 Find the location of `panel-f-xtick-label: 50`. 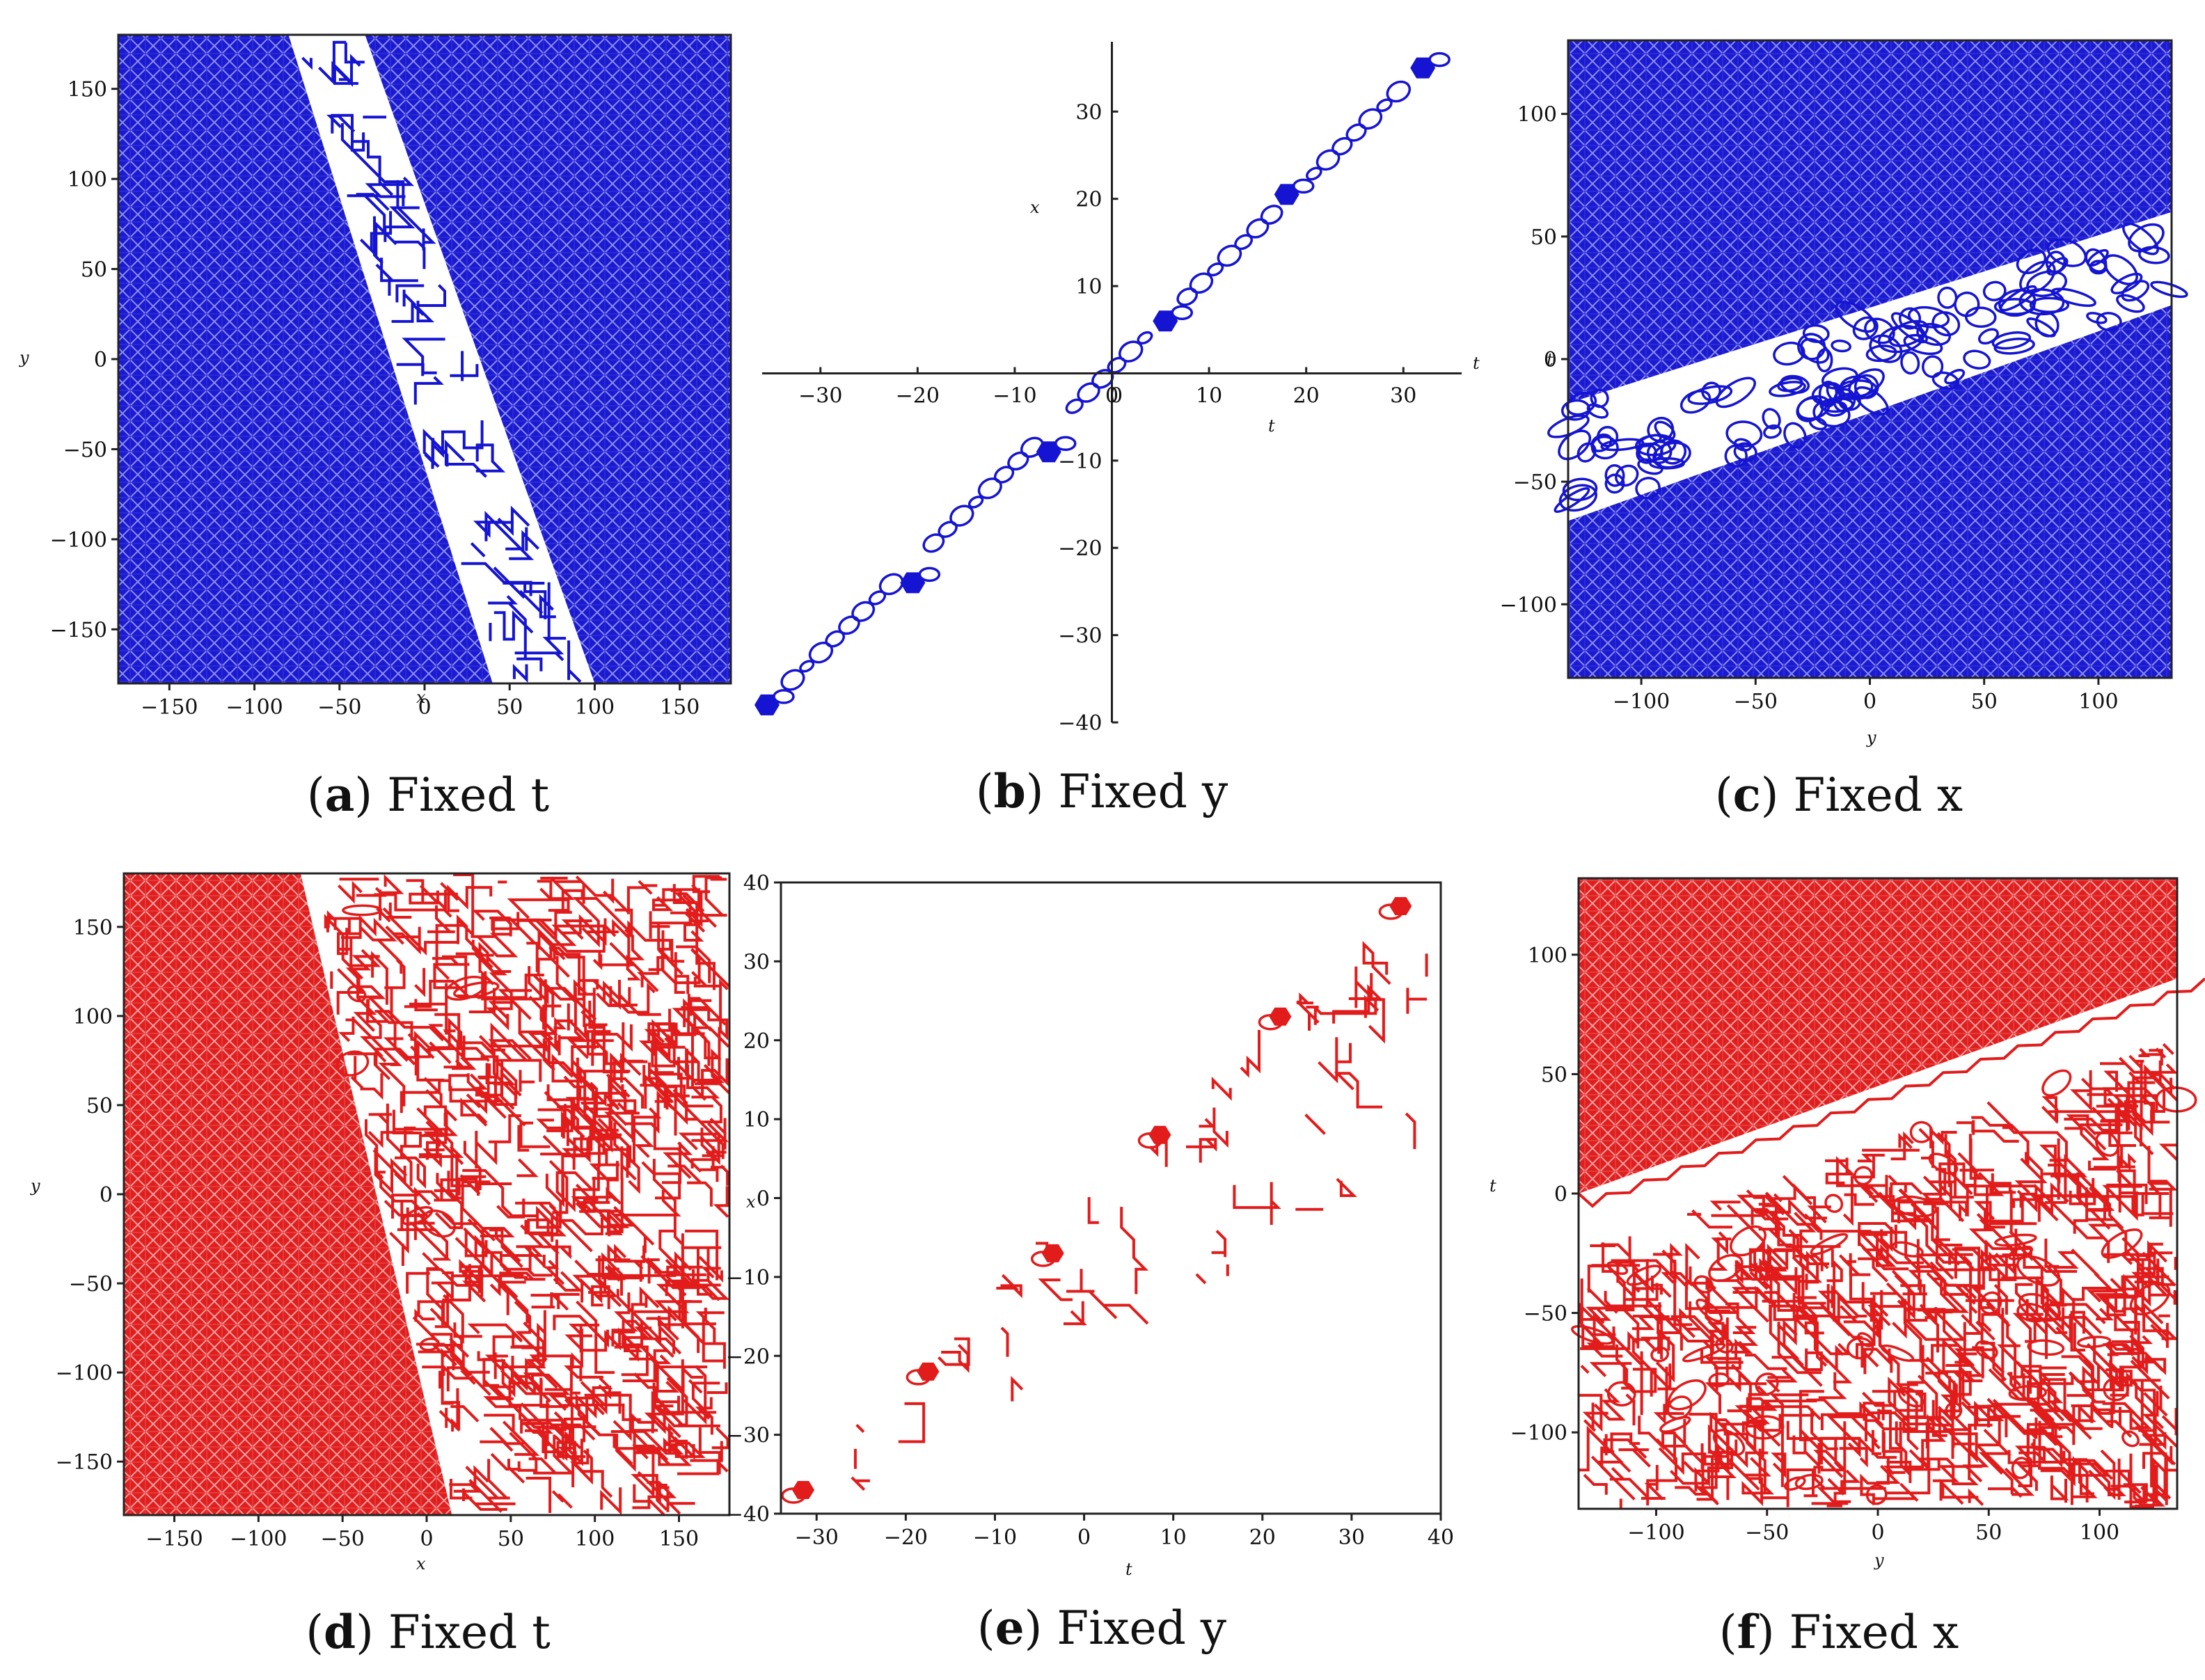

panel-f-xtick-label: 50 is located at coordinates (1988, 1533).